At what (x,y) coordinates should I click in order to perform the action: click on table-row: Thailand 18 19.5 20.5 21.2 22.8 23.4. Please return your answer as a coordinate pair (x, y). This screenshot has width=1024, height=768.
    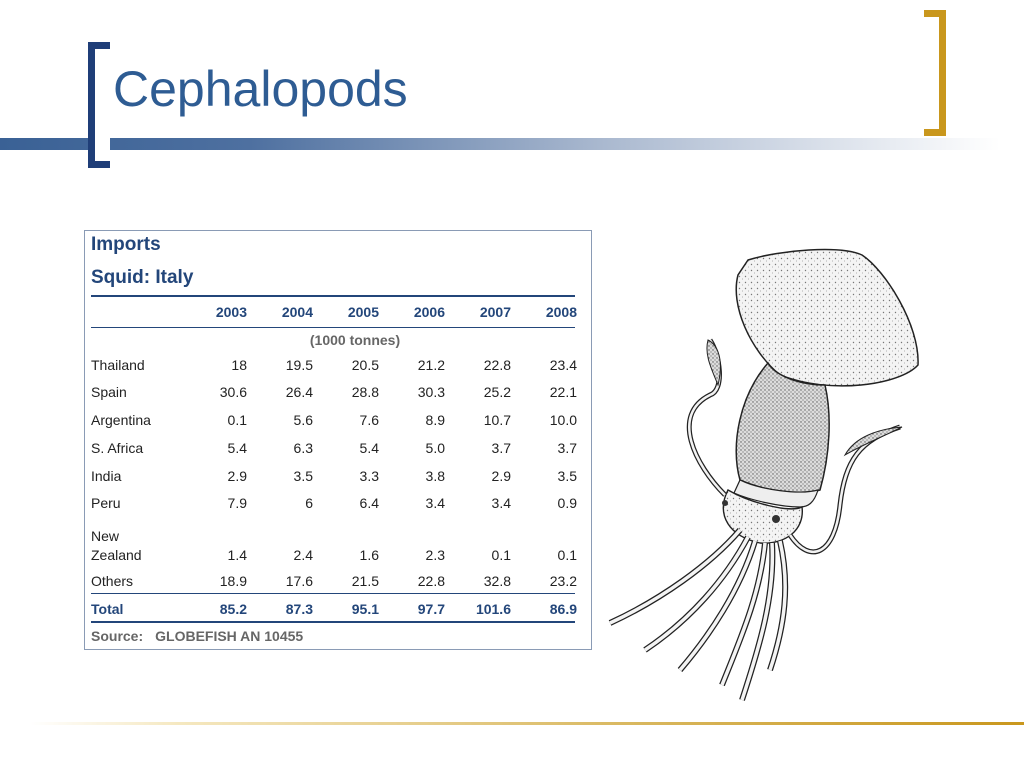
    Looking at the image, I should click on (339, 363).